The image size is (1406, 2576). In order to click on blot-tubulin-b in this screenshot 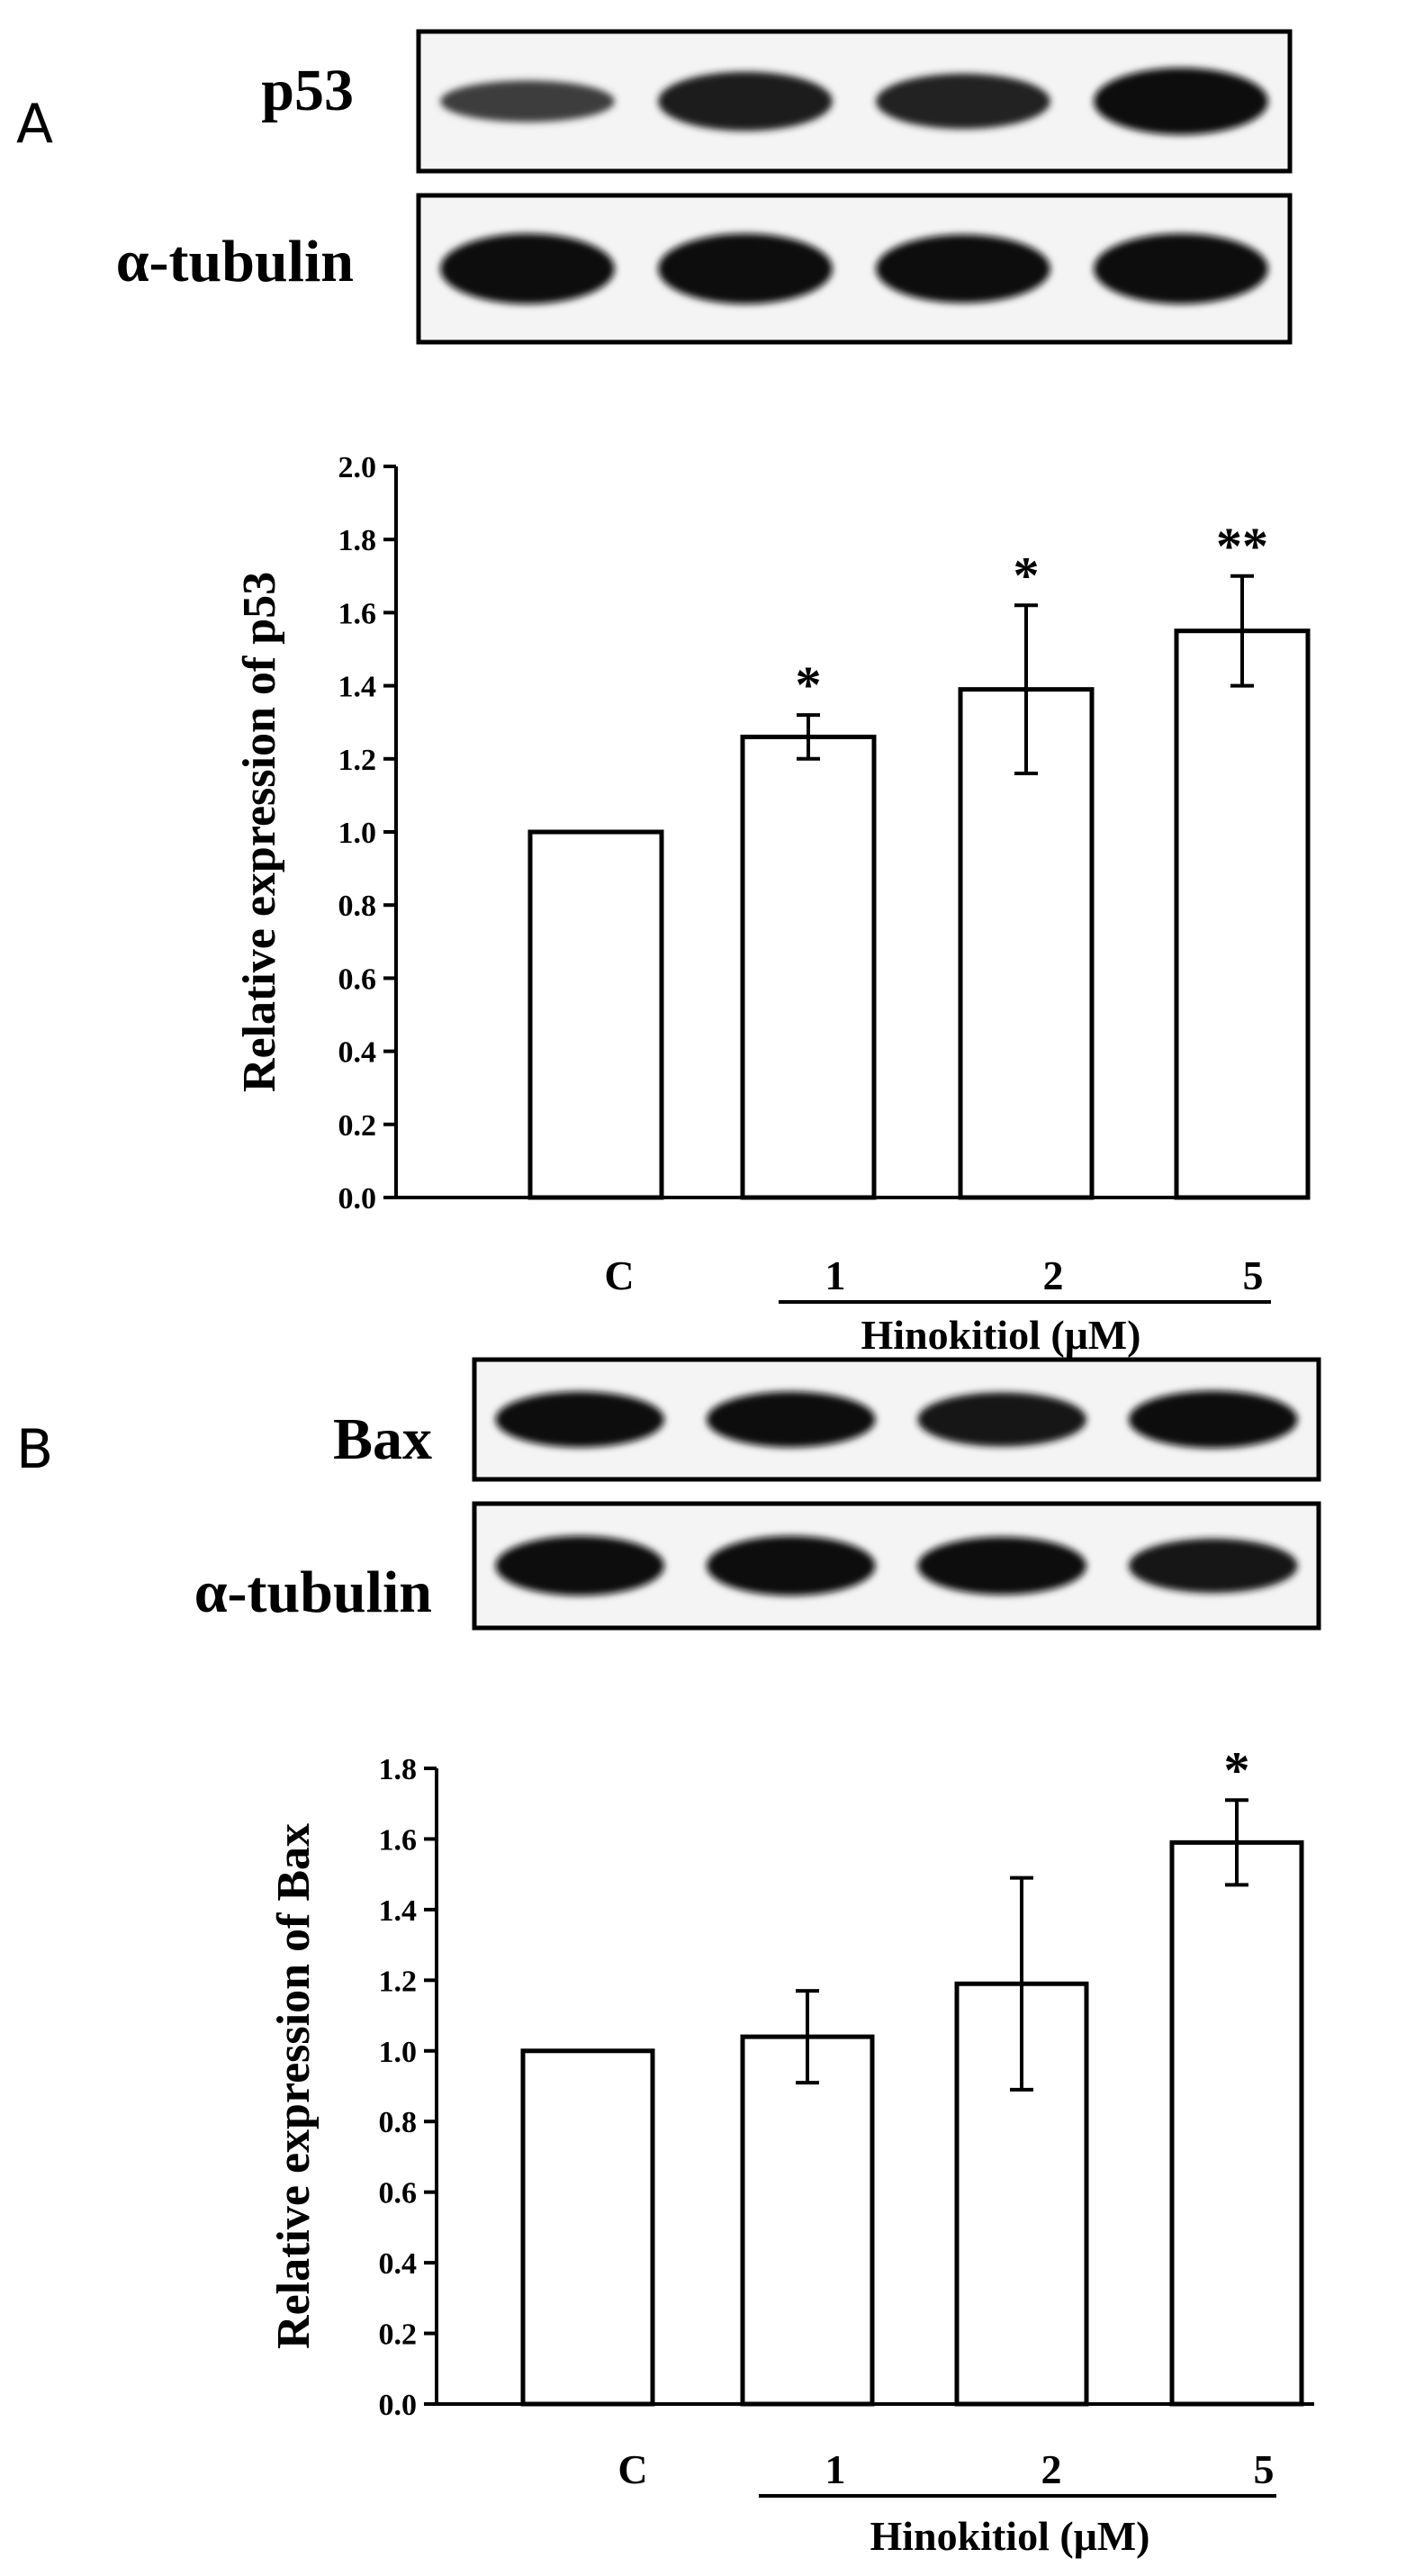, I will do `click(896, 1566)`.